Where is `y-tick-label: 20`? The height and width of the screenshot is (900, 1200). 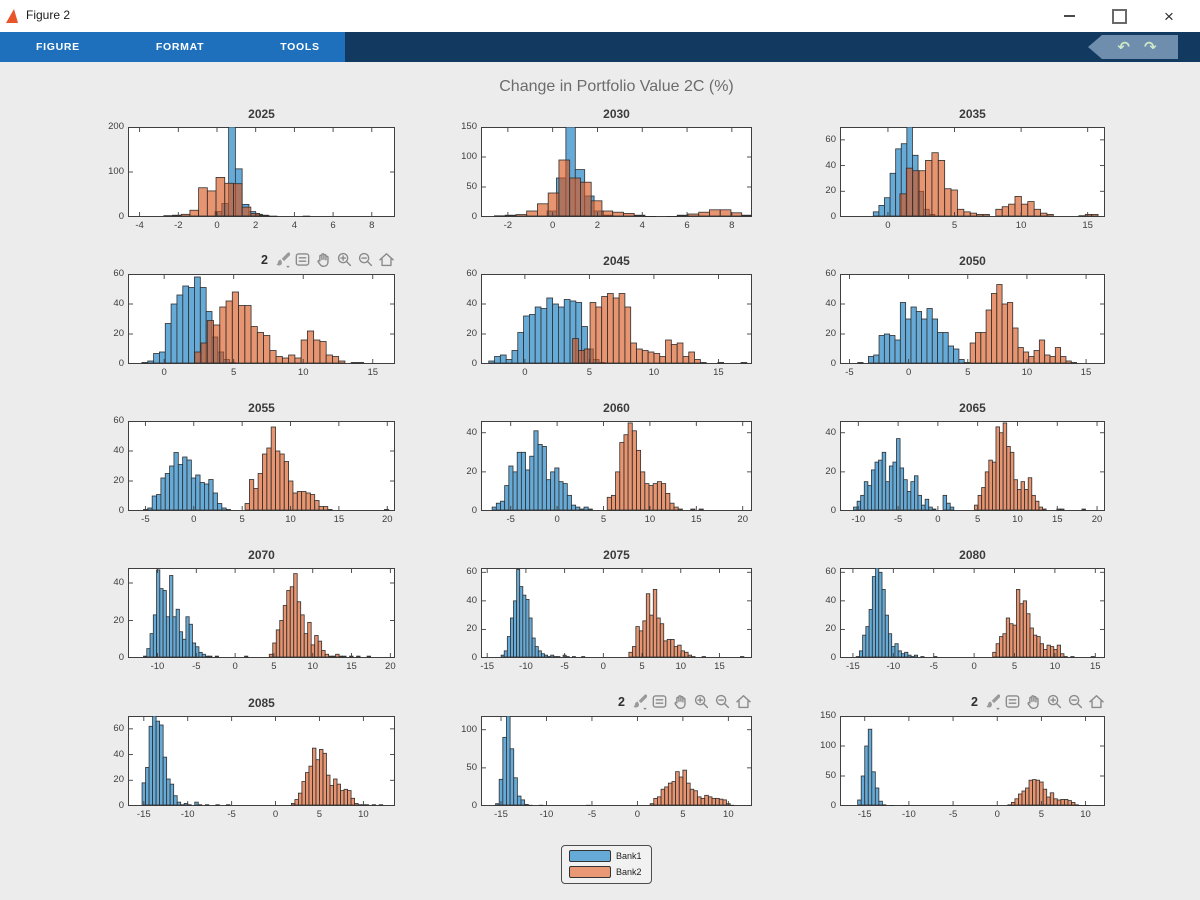 y-tick-label: 20 is located at coordinates (118, 620).